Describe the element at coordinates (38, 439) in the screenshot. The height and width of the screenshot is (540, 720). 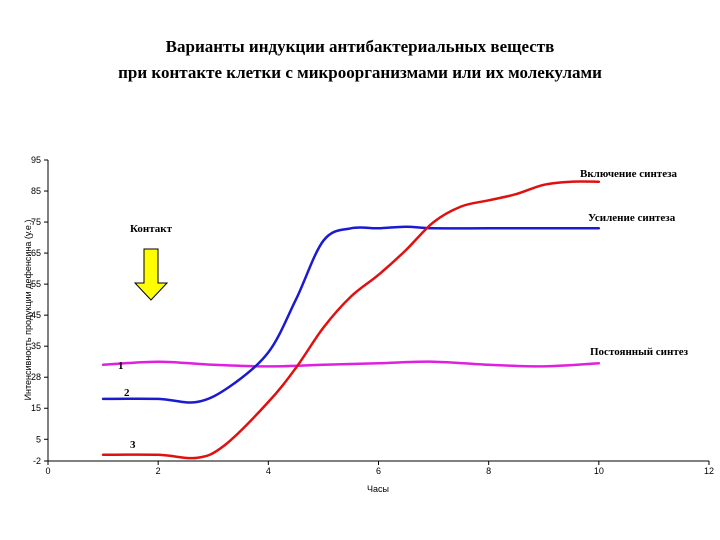
I see `y-tick-label: 5` at that location.